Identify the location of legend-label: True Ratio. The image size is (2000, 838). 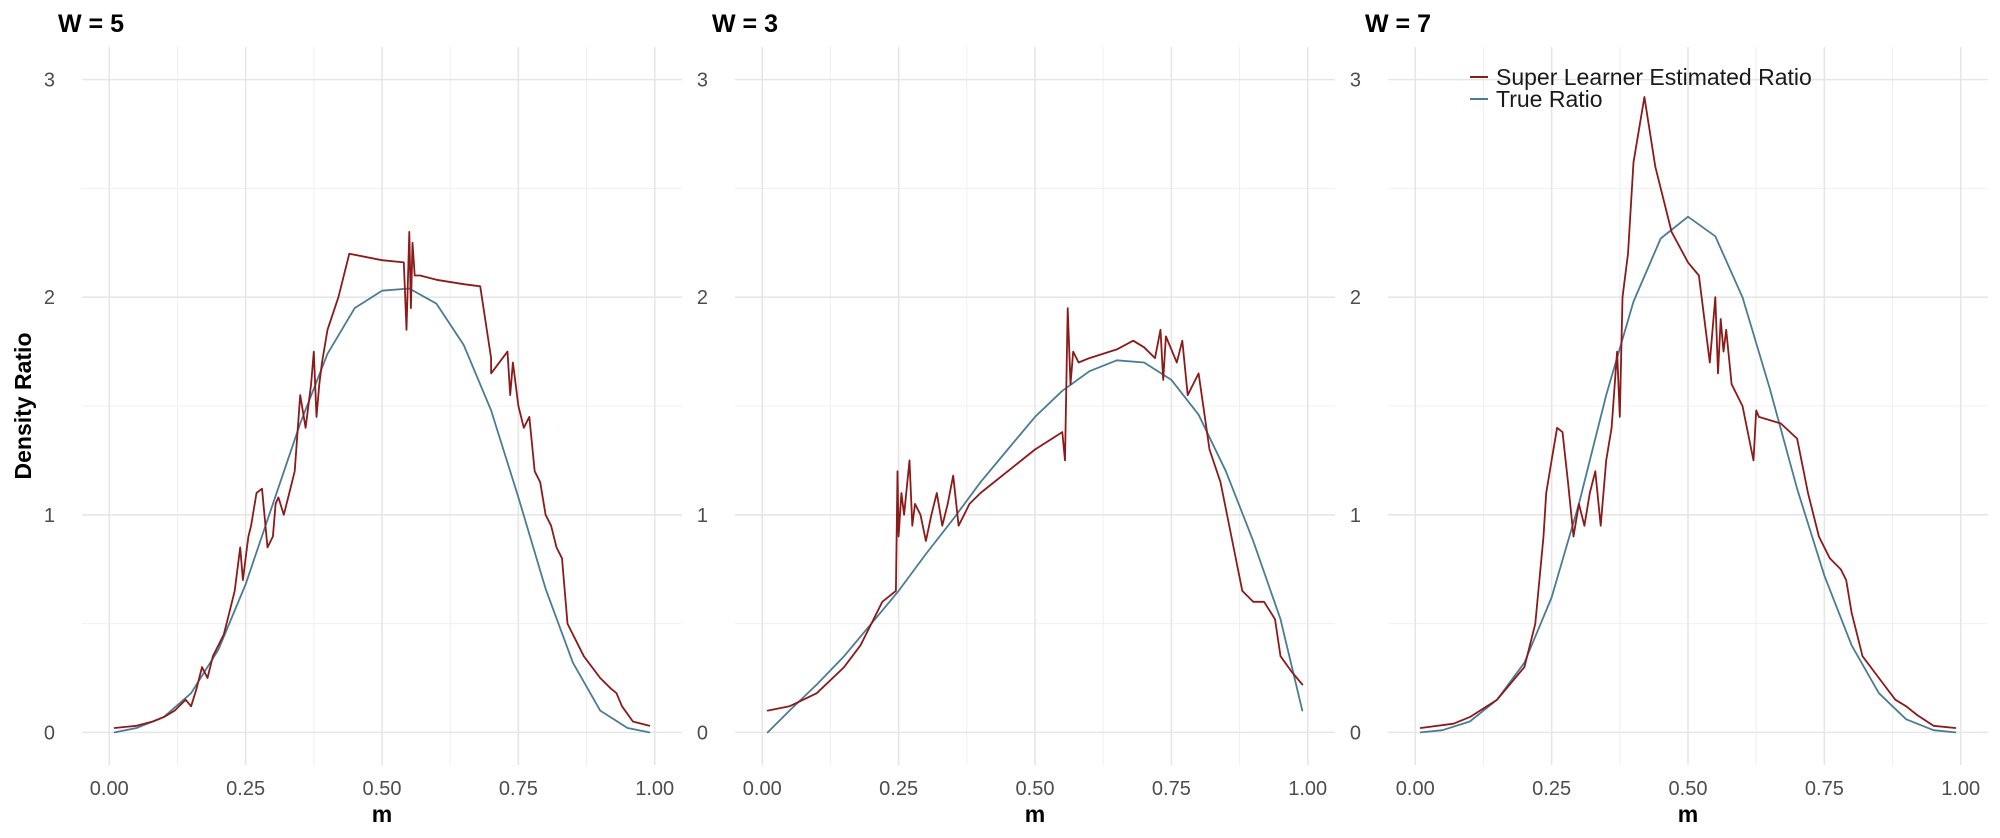
(1549, 99).